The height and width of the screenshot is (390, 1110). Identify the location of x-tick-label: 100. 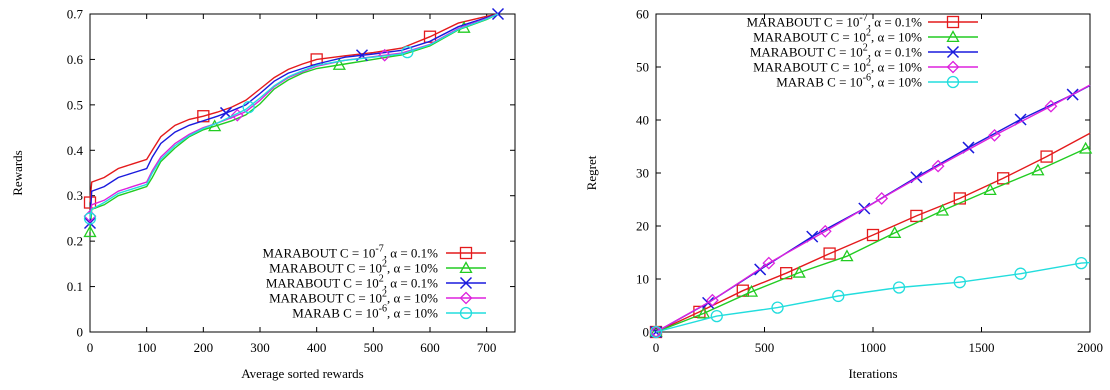
(147, 347).